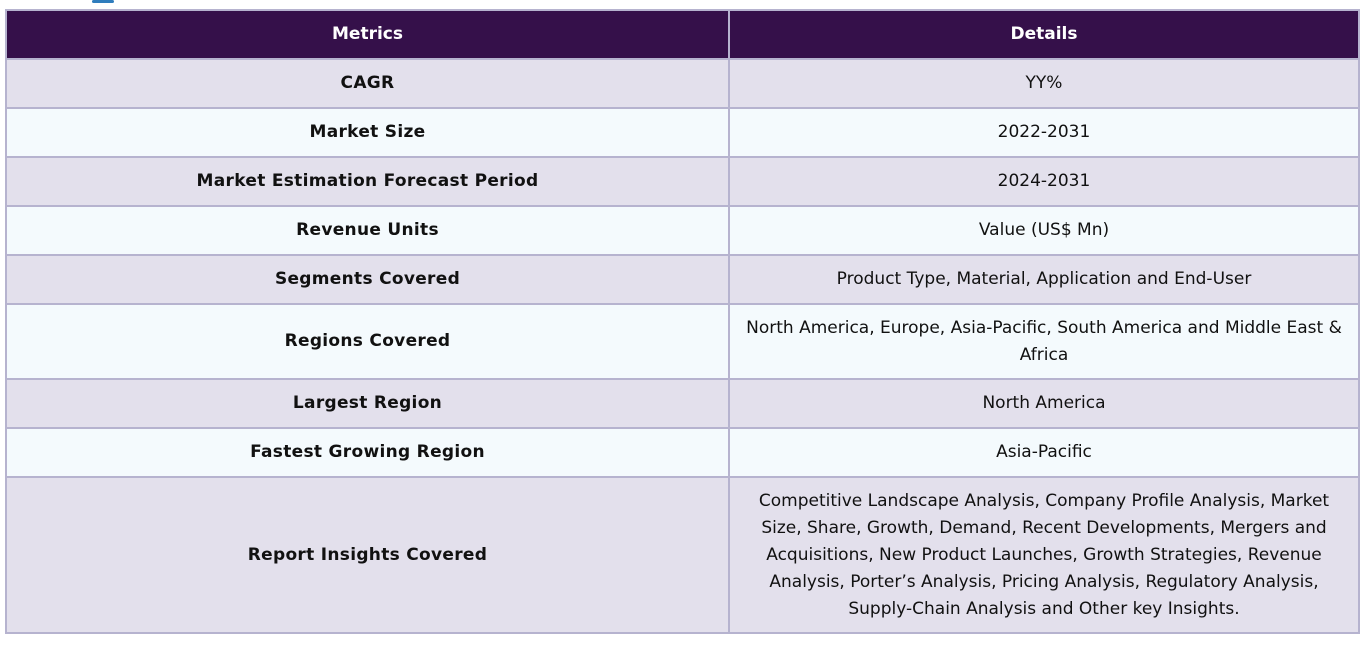 The image size is (1366, 660). I want to click on header-details: Details, so click(1044, 34).